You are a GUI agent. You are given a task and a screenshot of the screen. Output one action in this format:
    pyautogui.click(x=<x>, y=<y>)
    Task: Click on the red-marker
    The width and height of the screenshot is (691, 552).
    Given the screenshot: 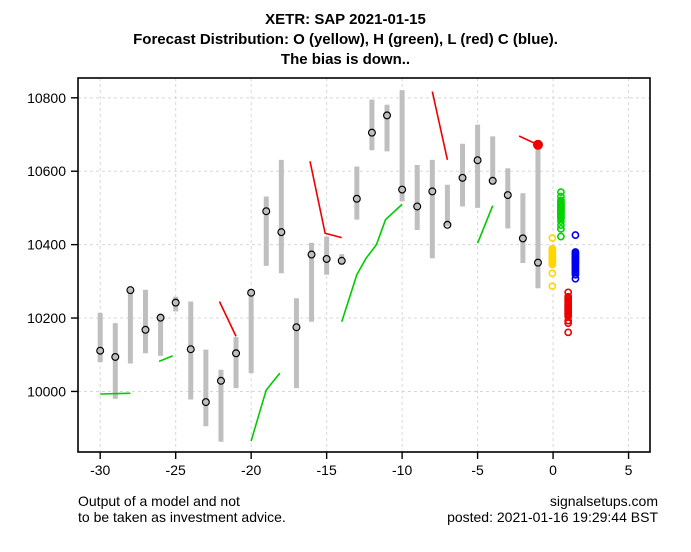 What is the action you would take?
    pyautogui.click(x=537, y=144)
    